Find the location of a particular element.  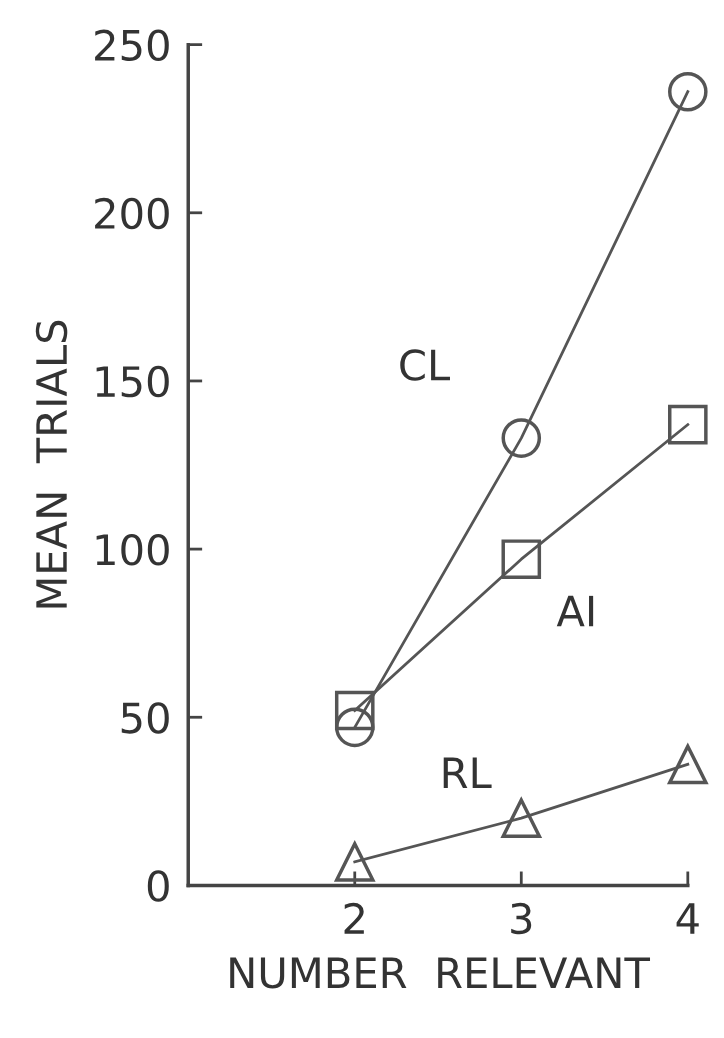

y-tick-label: 50 is located at coordinates (145, 718).